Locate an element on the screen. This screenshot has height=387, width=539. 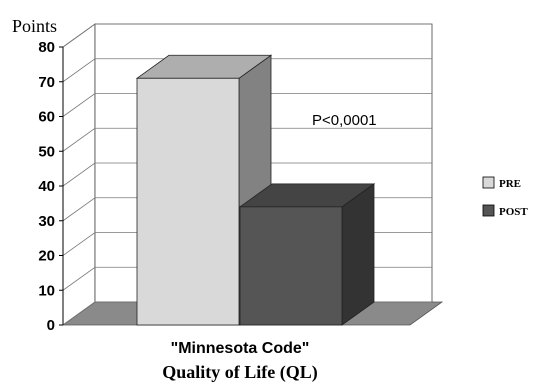
bar-post-side is located at coordinates (358, 254).